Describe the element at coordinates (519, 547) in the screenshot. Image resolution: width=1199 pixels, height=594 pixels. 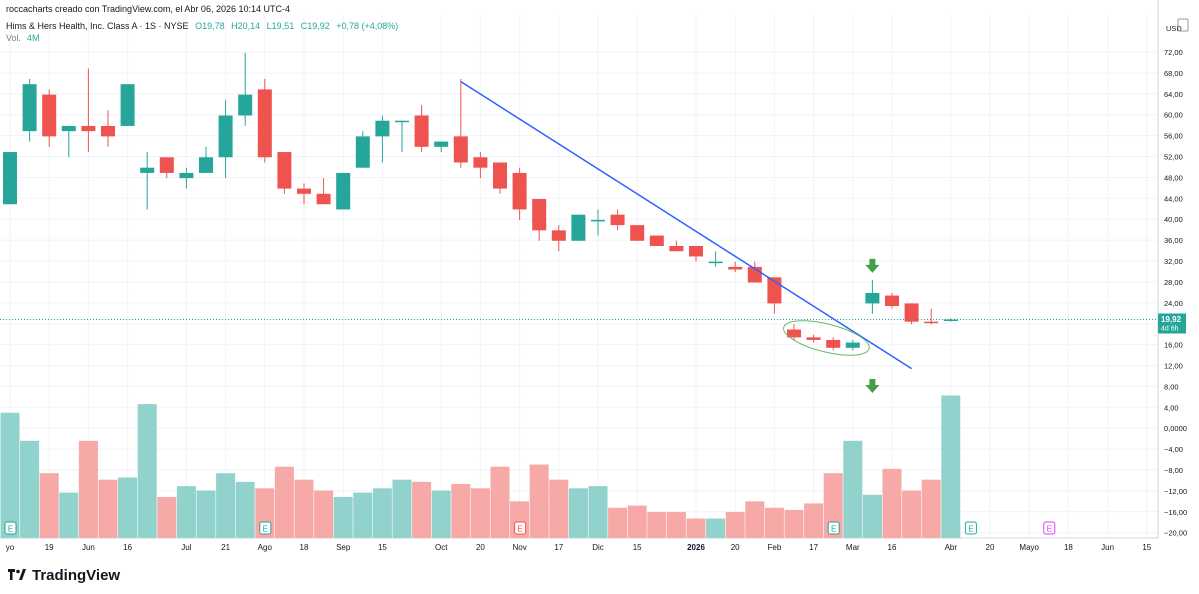
I see `x-tick-label: Nov` at that location.